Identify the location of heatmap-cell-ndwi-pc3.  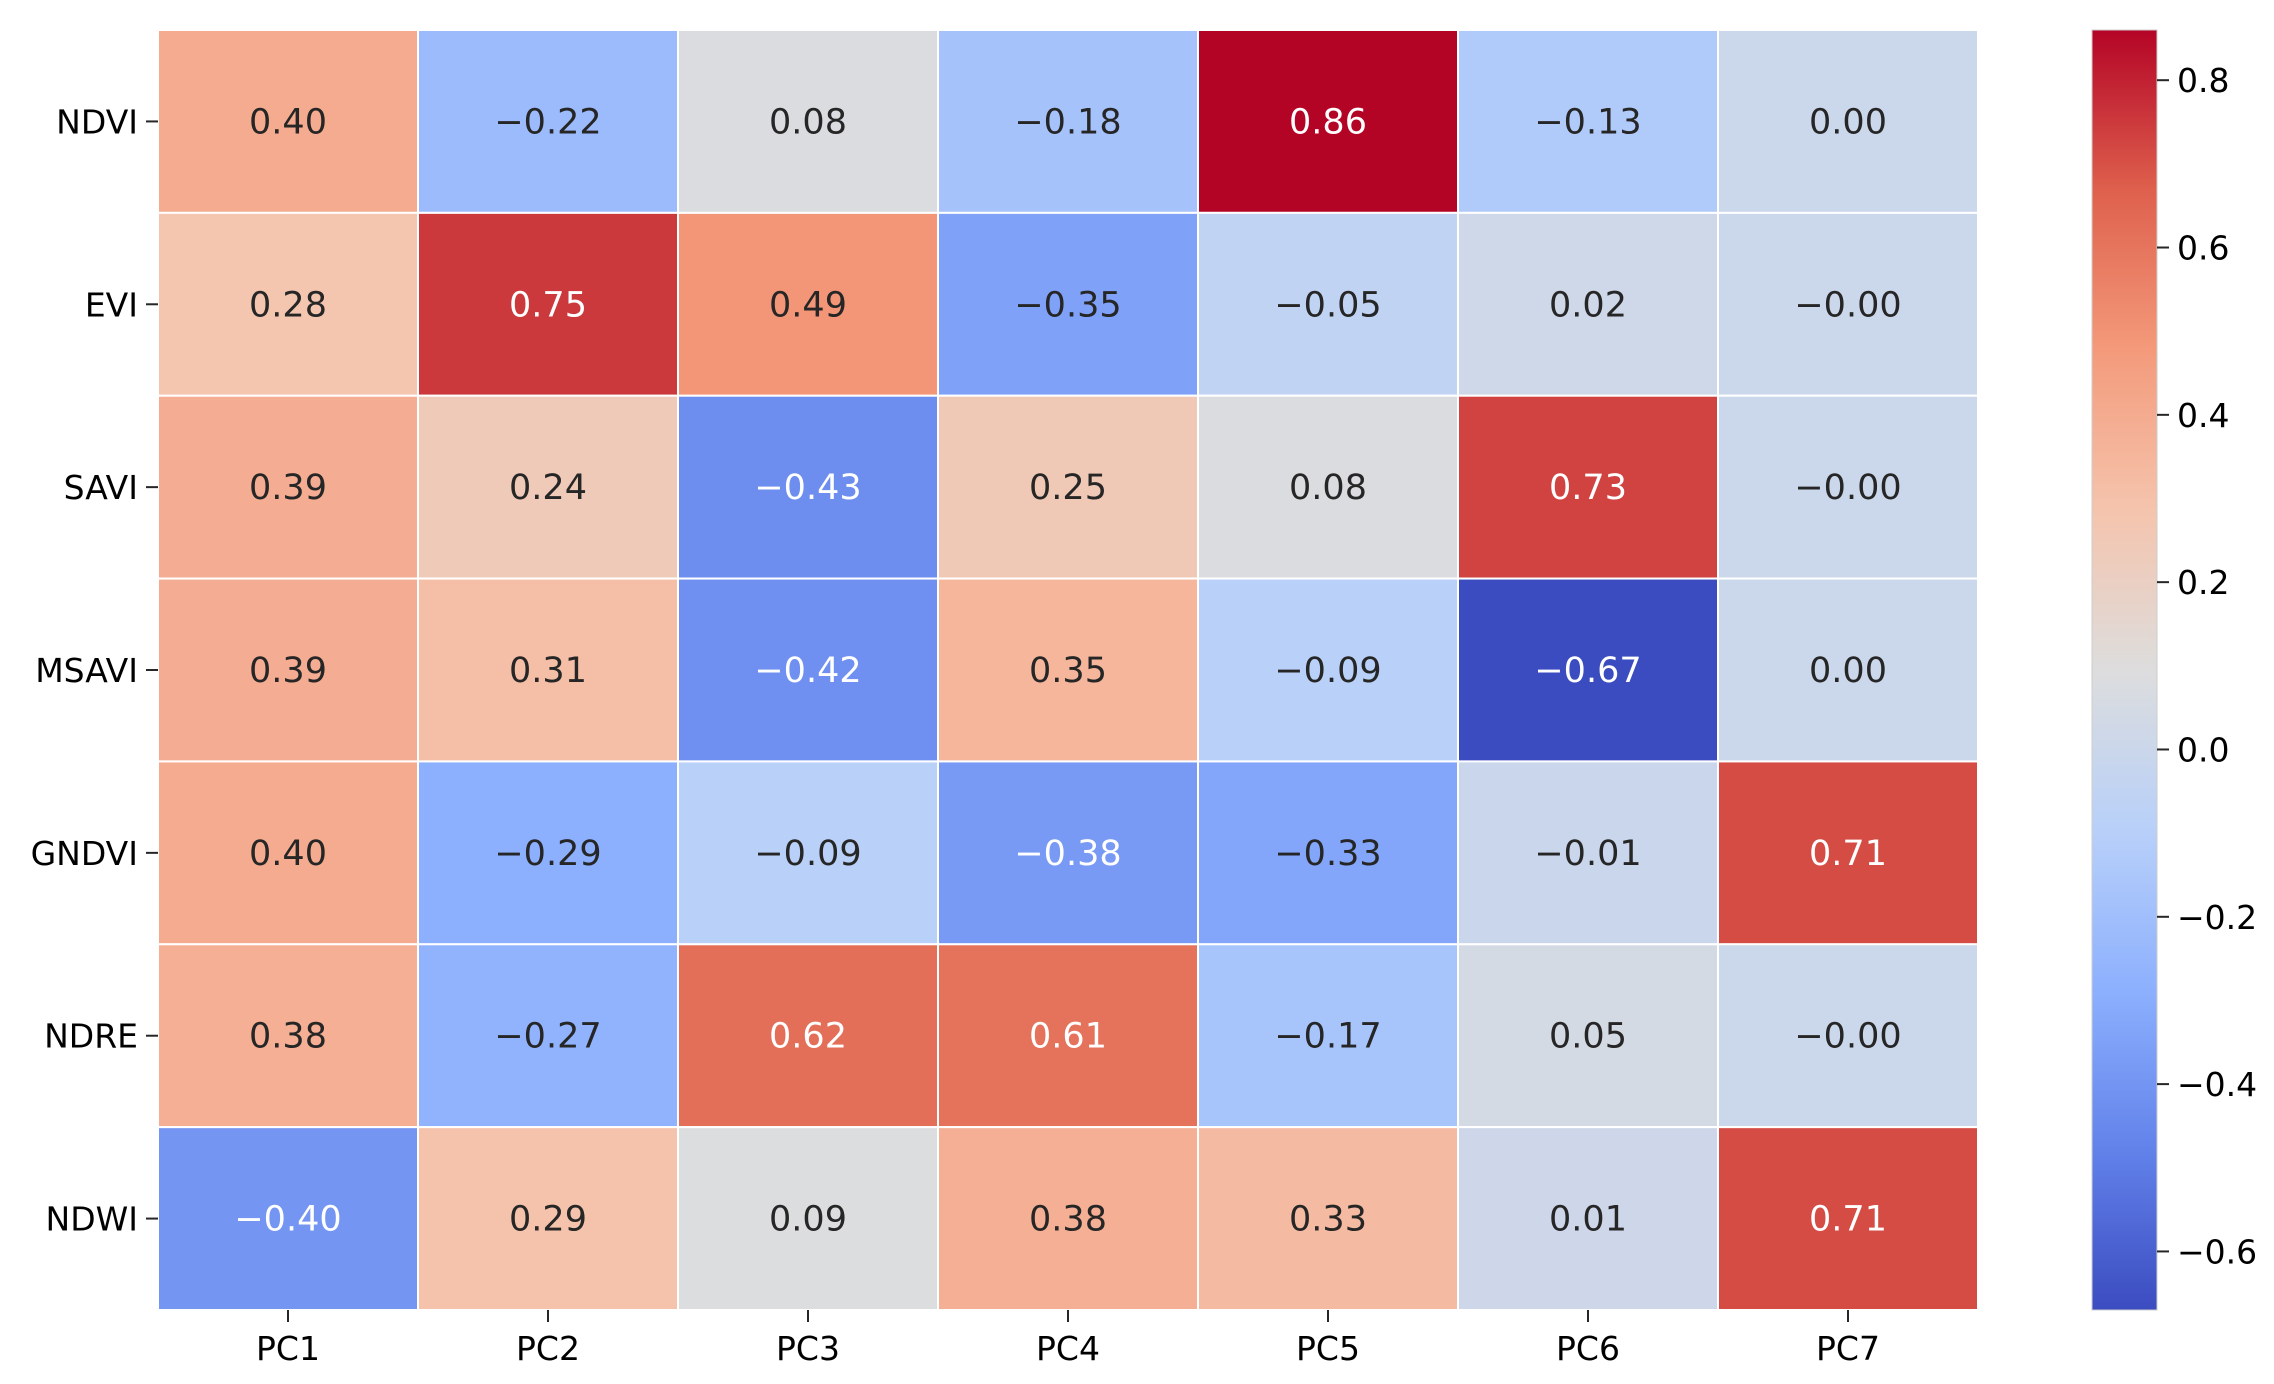
(808, 1218).